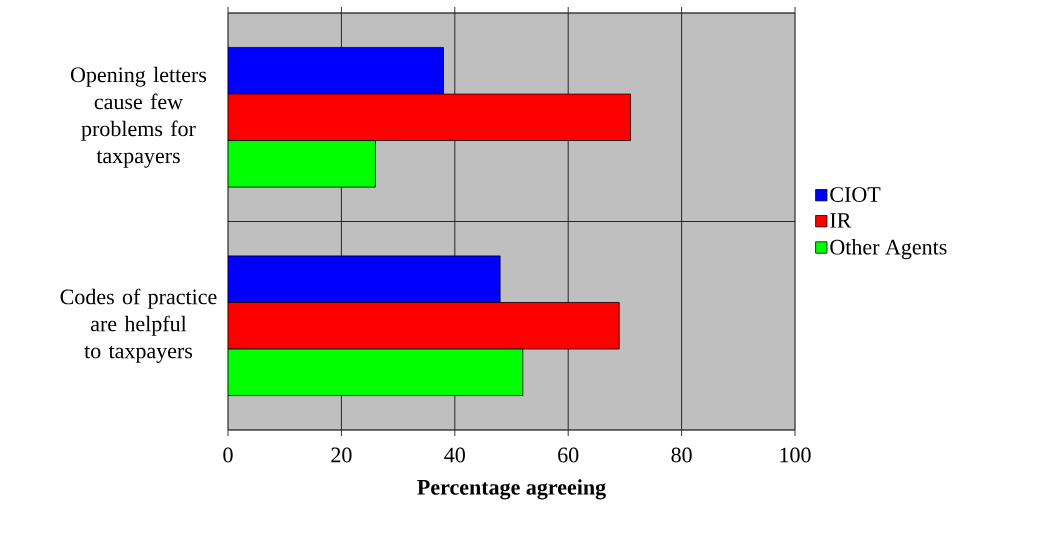 Image resolution: width=1056 pixels, height=547 pixels. What do you see at coordinates (568, 455) in the screenshot?
I see `x-tick-label: 60` at bounding box center [568, 455].